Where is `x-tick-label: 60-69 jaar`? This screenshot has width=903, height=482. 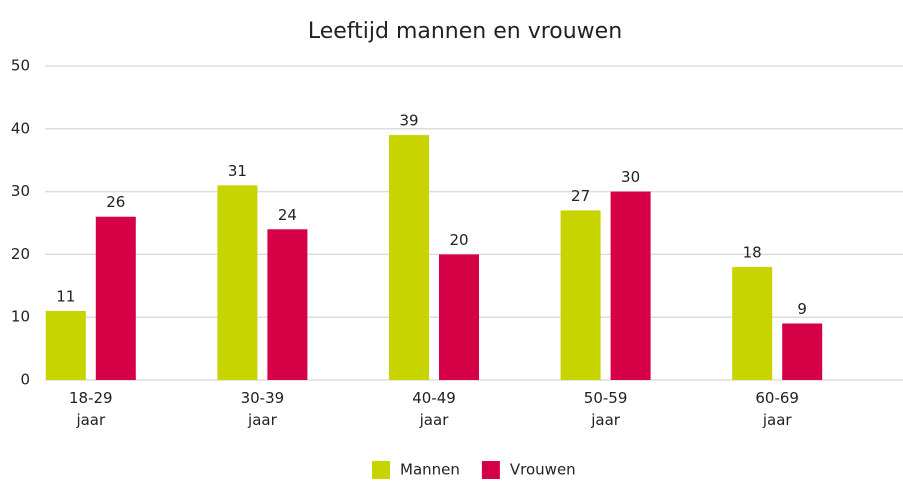 x-tick-label: 60-69 jaar is located at coordinates (777, 409).